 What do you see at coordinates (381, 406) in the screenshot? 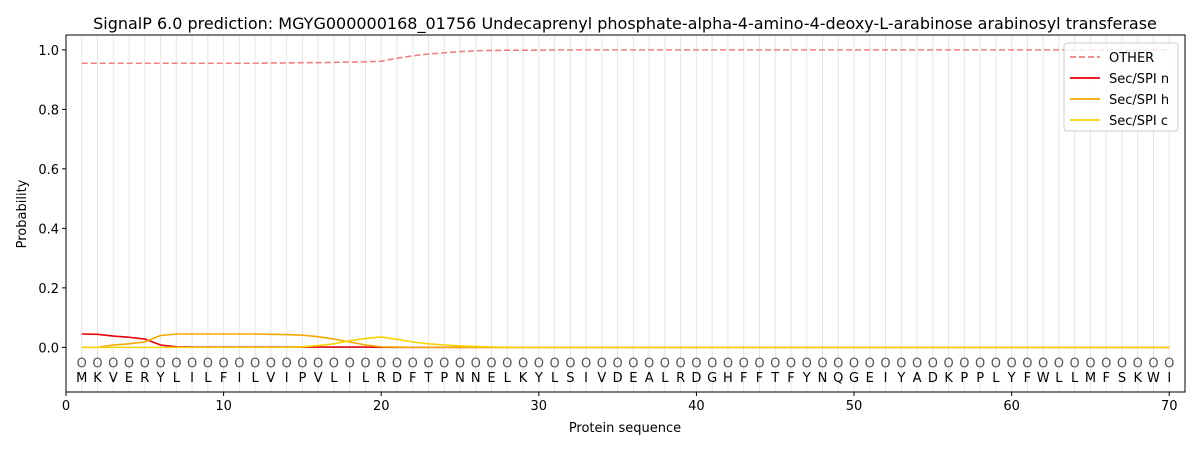
I see `x-tick-label: 20` at bounding box center [381, 406].